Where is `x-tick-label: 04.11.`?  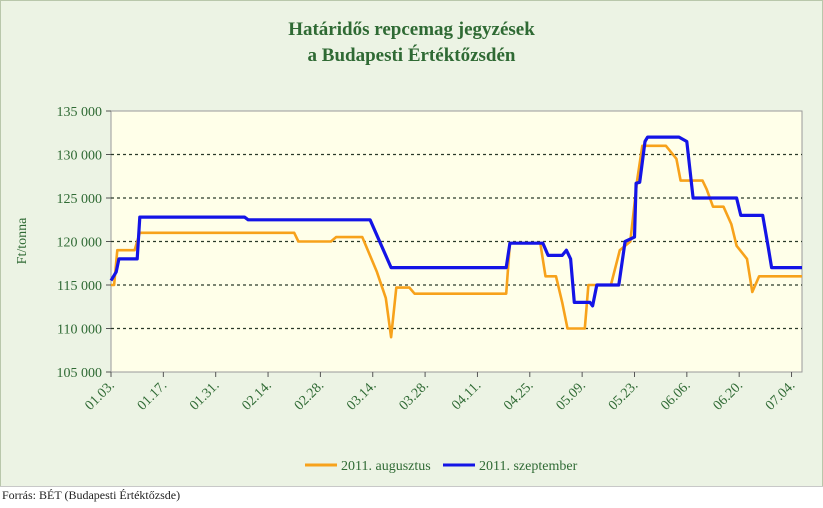 x-tick-label: 04.11. is located at coordinates (466, 395).